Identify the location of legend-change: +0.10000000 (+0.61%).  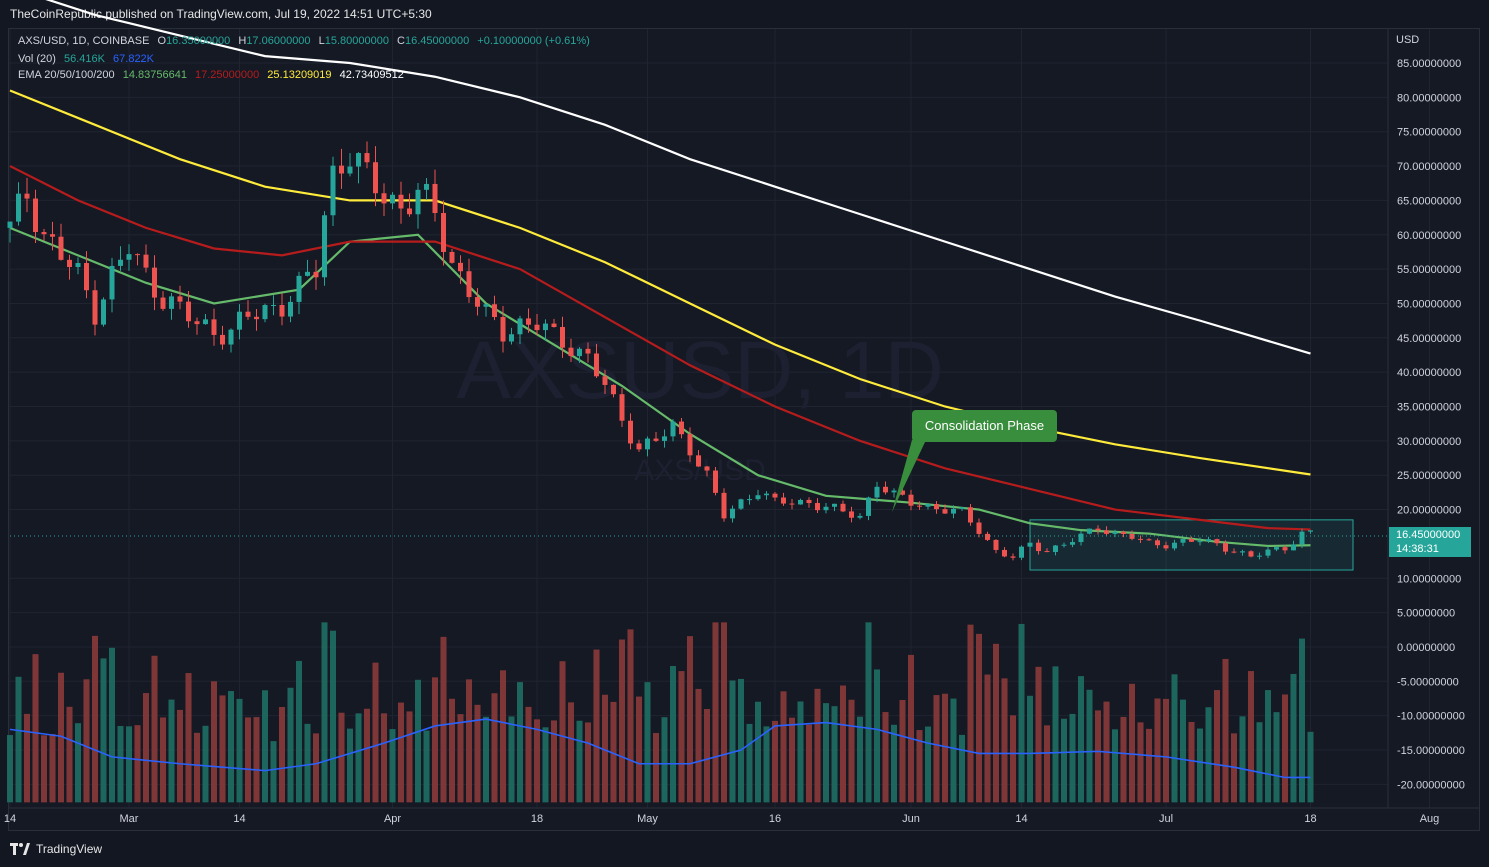
(533, 41).